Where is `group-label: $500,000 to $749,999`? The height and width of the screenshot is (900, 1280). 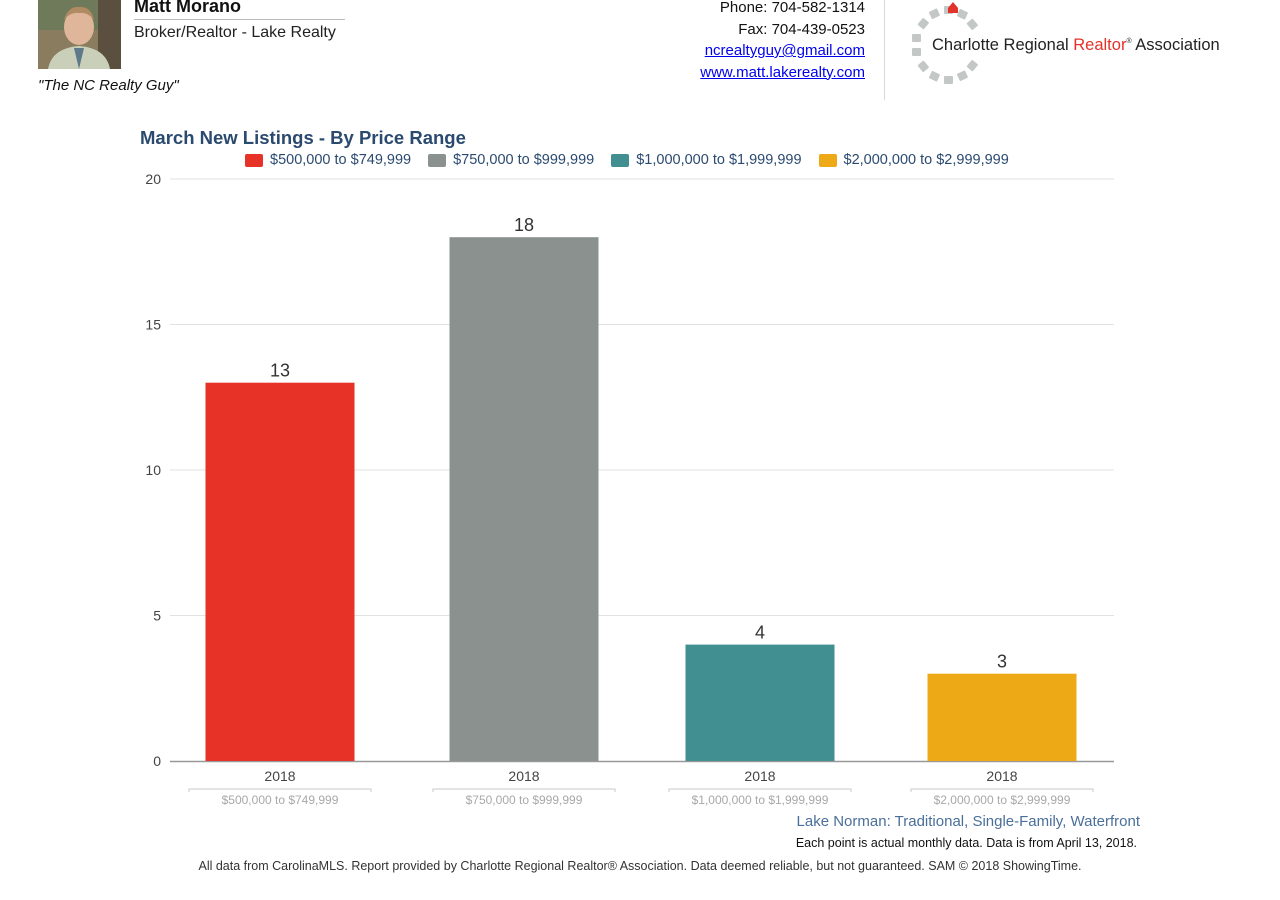
group-label: $500,000 to $749,999 is located at coordinates (280, 800).